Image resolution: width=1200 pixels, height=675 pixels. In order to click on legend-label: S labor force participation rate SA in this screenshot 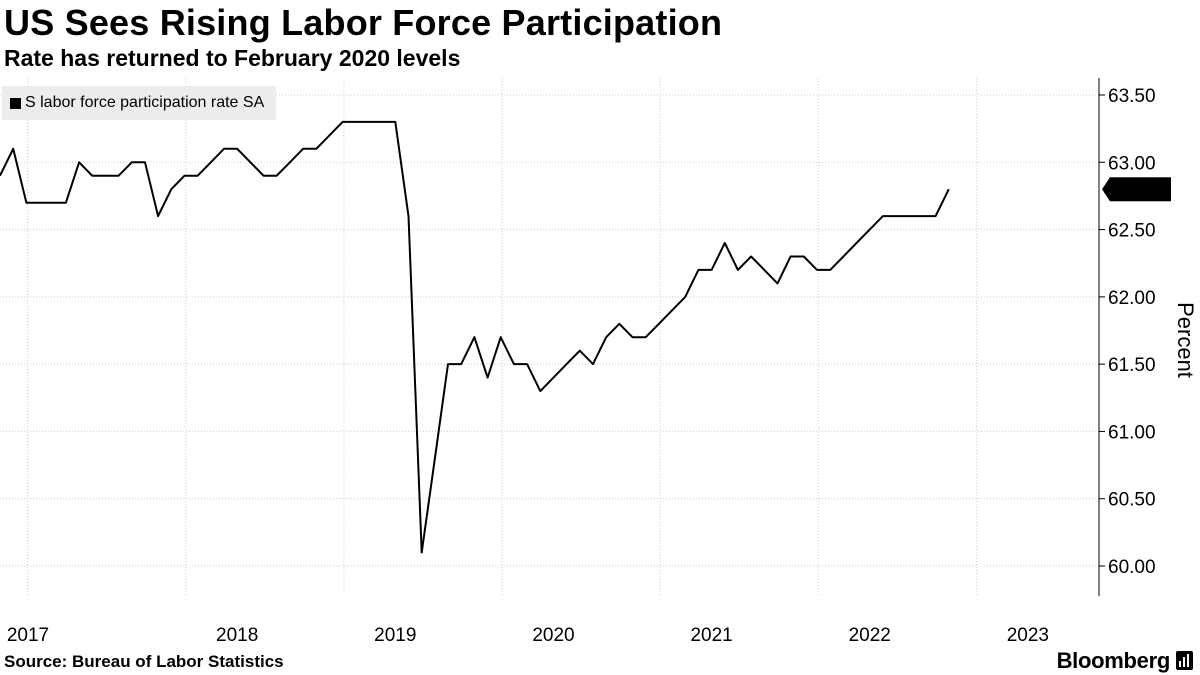, I will do `click(145, 102)`.